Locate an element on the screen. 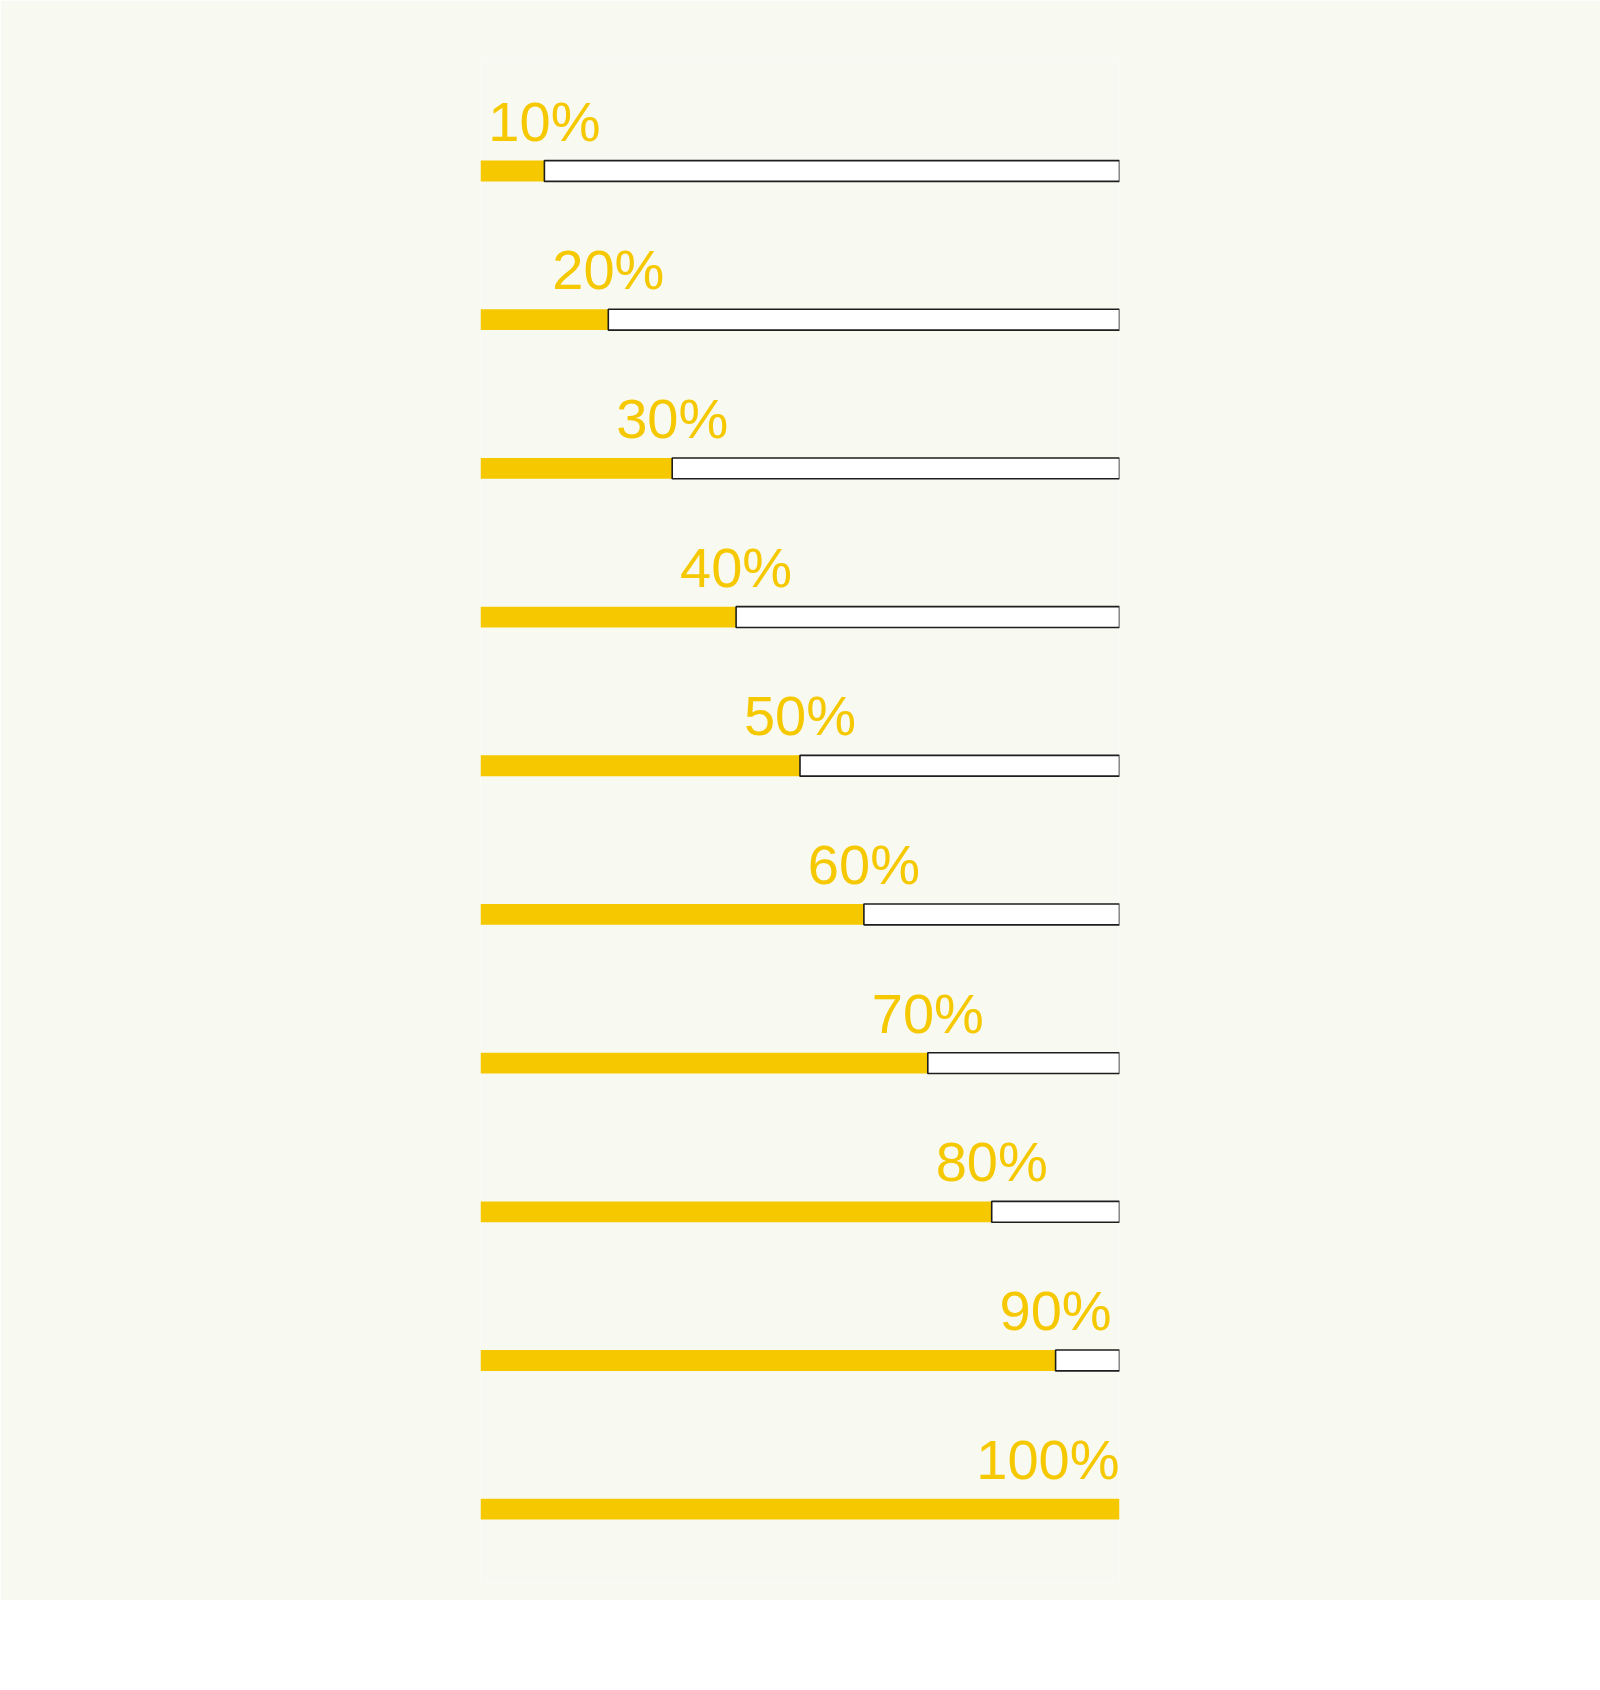  data-label: 60% is located at coordinates (863, 865).